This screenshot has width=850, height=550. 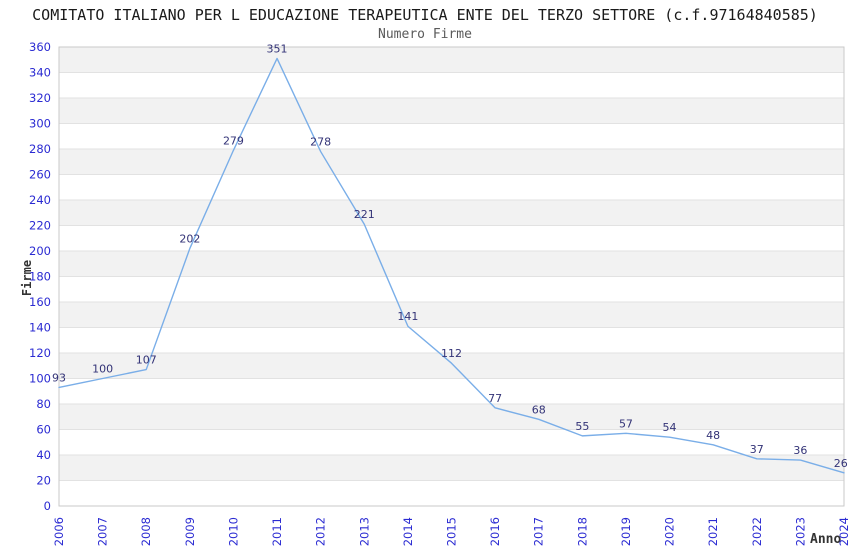 What do you see at coordinates (43, 455) in the screenshot?
I see `y-tick-label: 40` at bounding box center [43, 455].